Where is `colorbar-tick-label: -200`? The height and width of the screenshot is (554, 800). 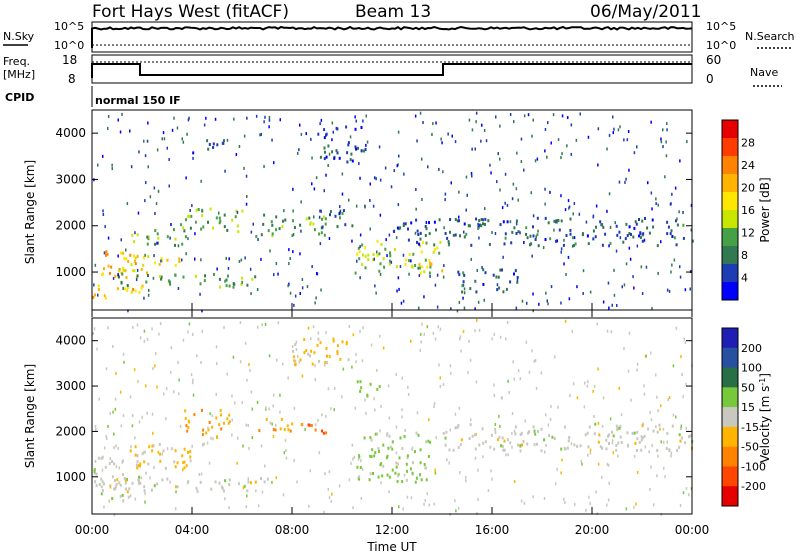 colorbar-tick-label: -200 is located at coordinates (753, 486).